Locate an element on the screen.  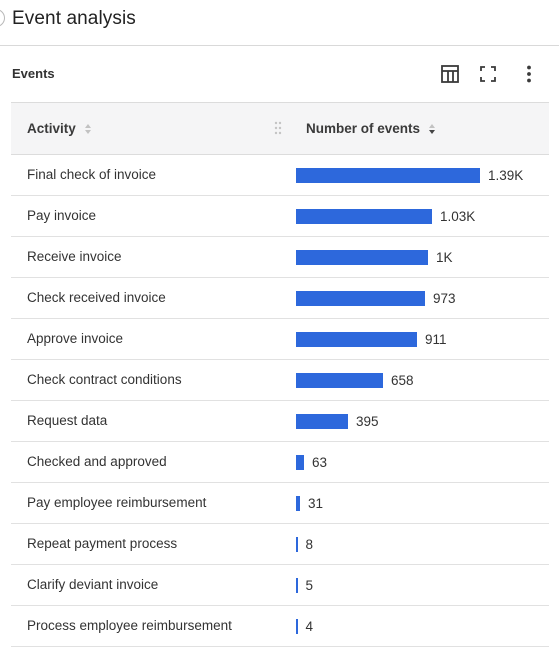
event-count-label: 5 is located at coordinates (309, 585).